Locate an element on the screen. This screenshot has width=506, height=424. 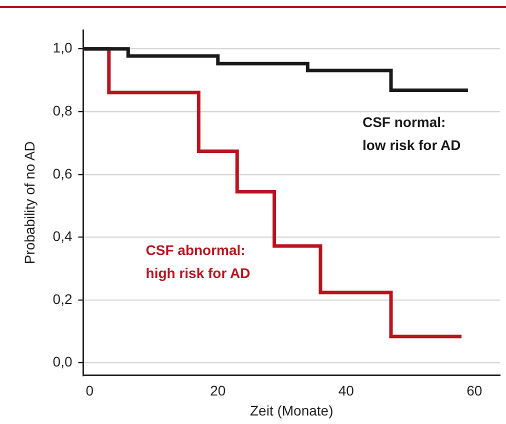
y-tick-label: 0,2 is located at coordinates (62, 298).